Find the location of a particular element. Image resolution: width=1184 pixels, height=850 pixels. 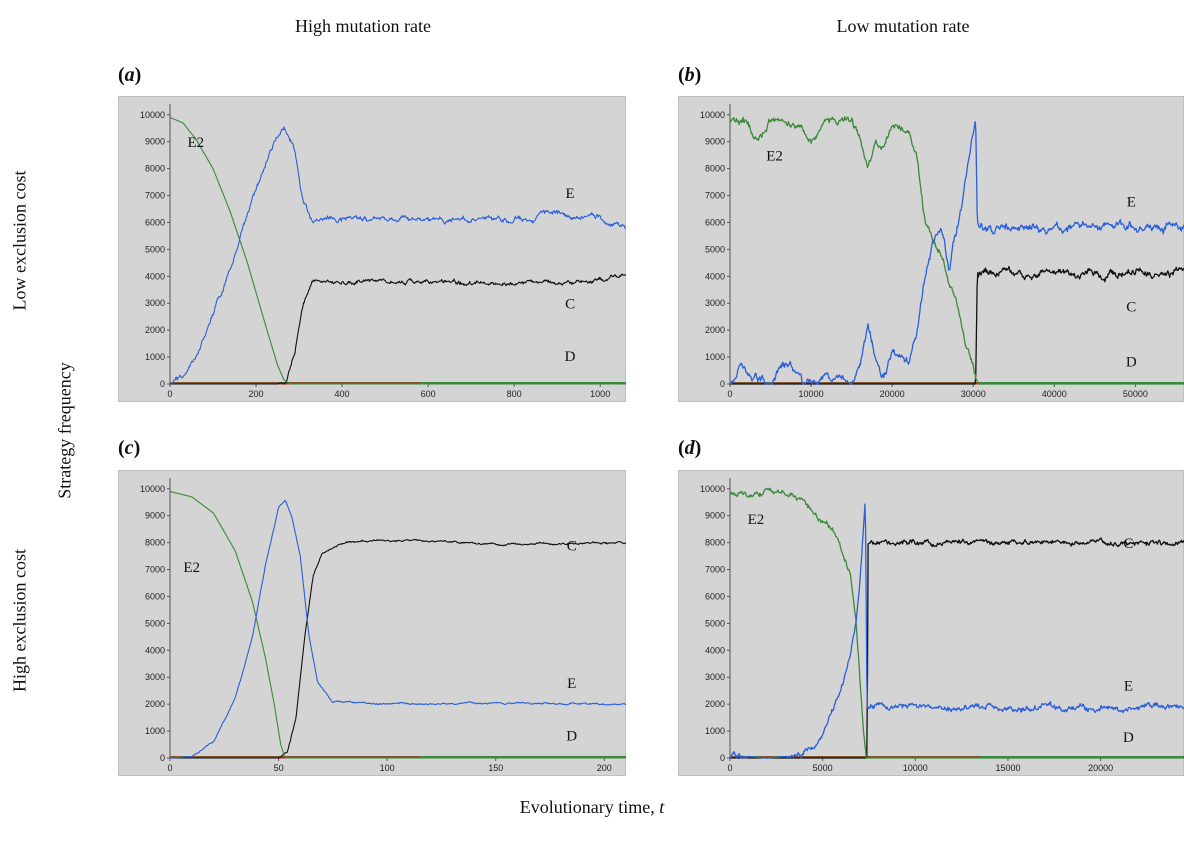

column-title-low-mutation: Low mutation rate is located at coordinates (903, 26).